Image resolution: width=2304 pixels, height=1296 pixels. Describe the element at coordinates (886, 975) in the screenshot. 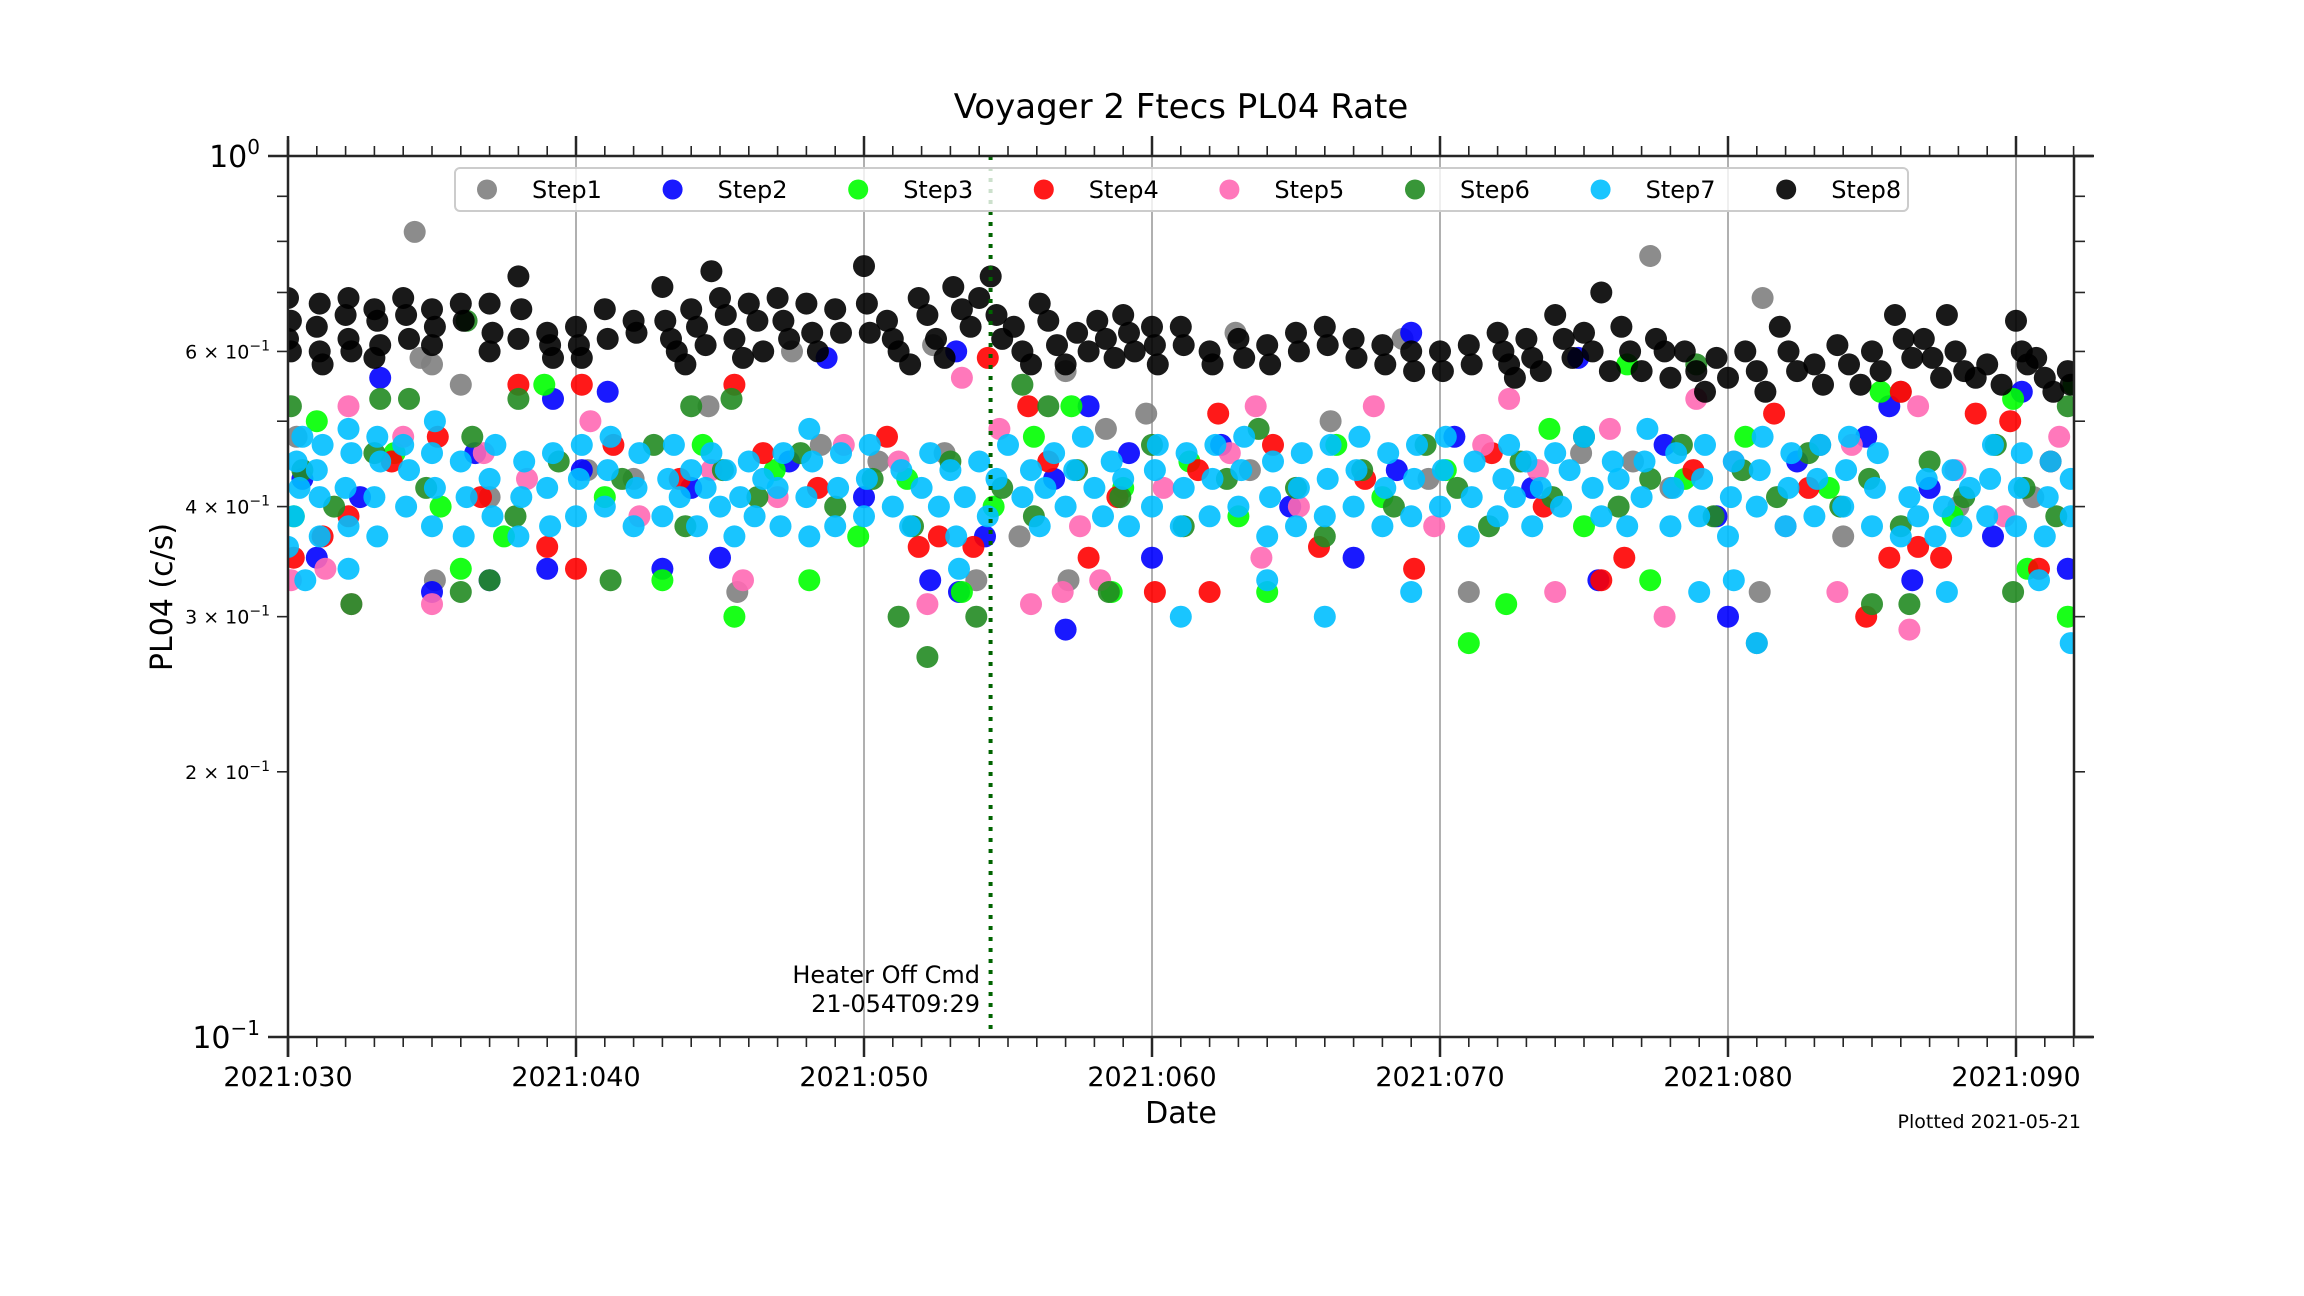

I see `annotation-line1: Heater Off Cmd` at that location.